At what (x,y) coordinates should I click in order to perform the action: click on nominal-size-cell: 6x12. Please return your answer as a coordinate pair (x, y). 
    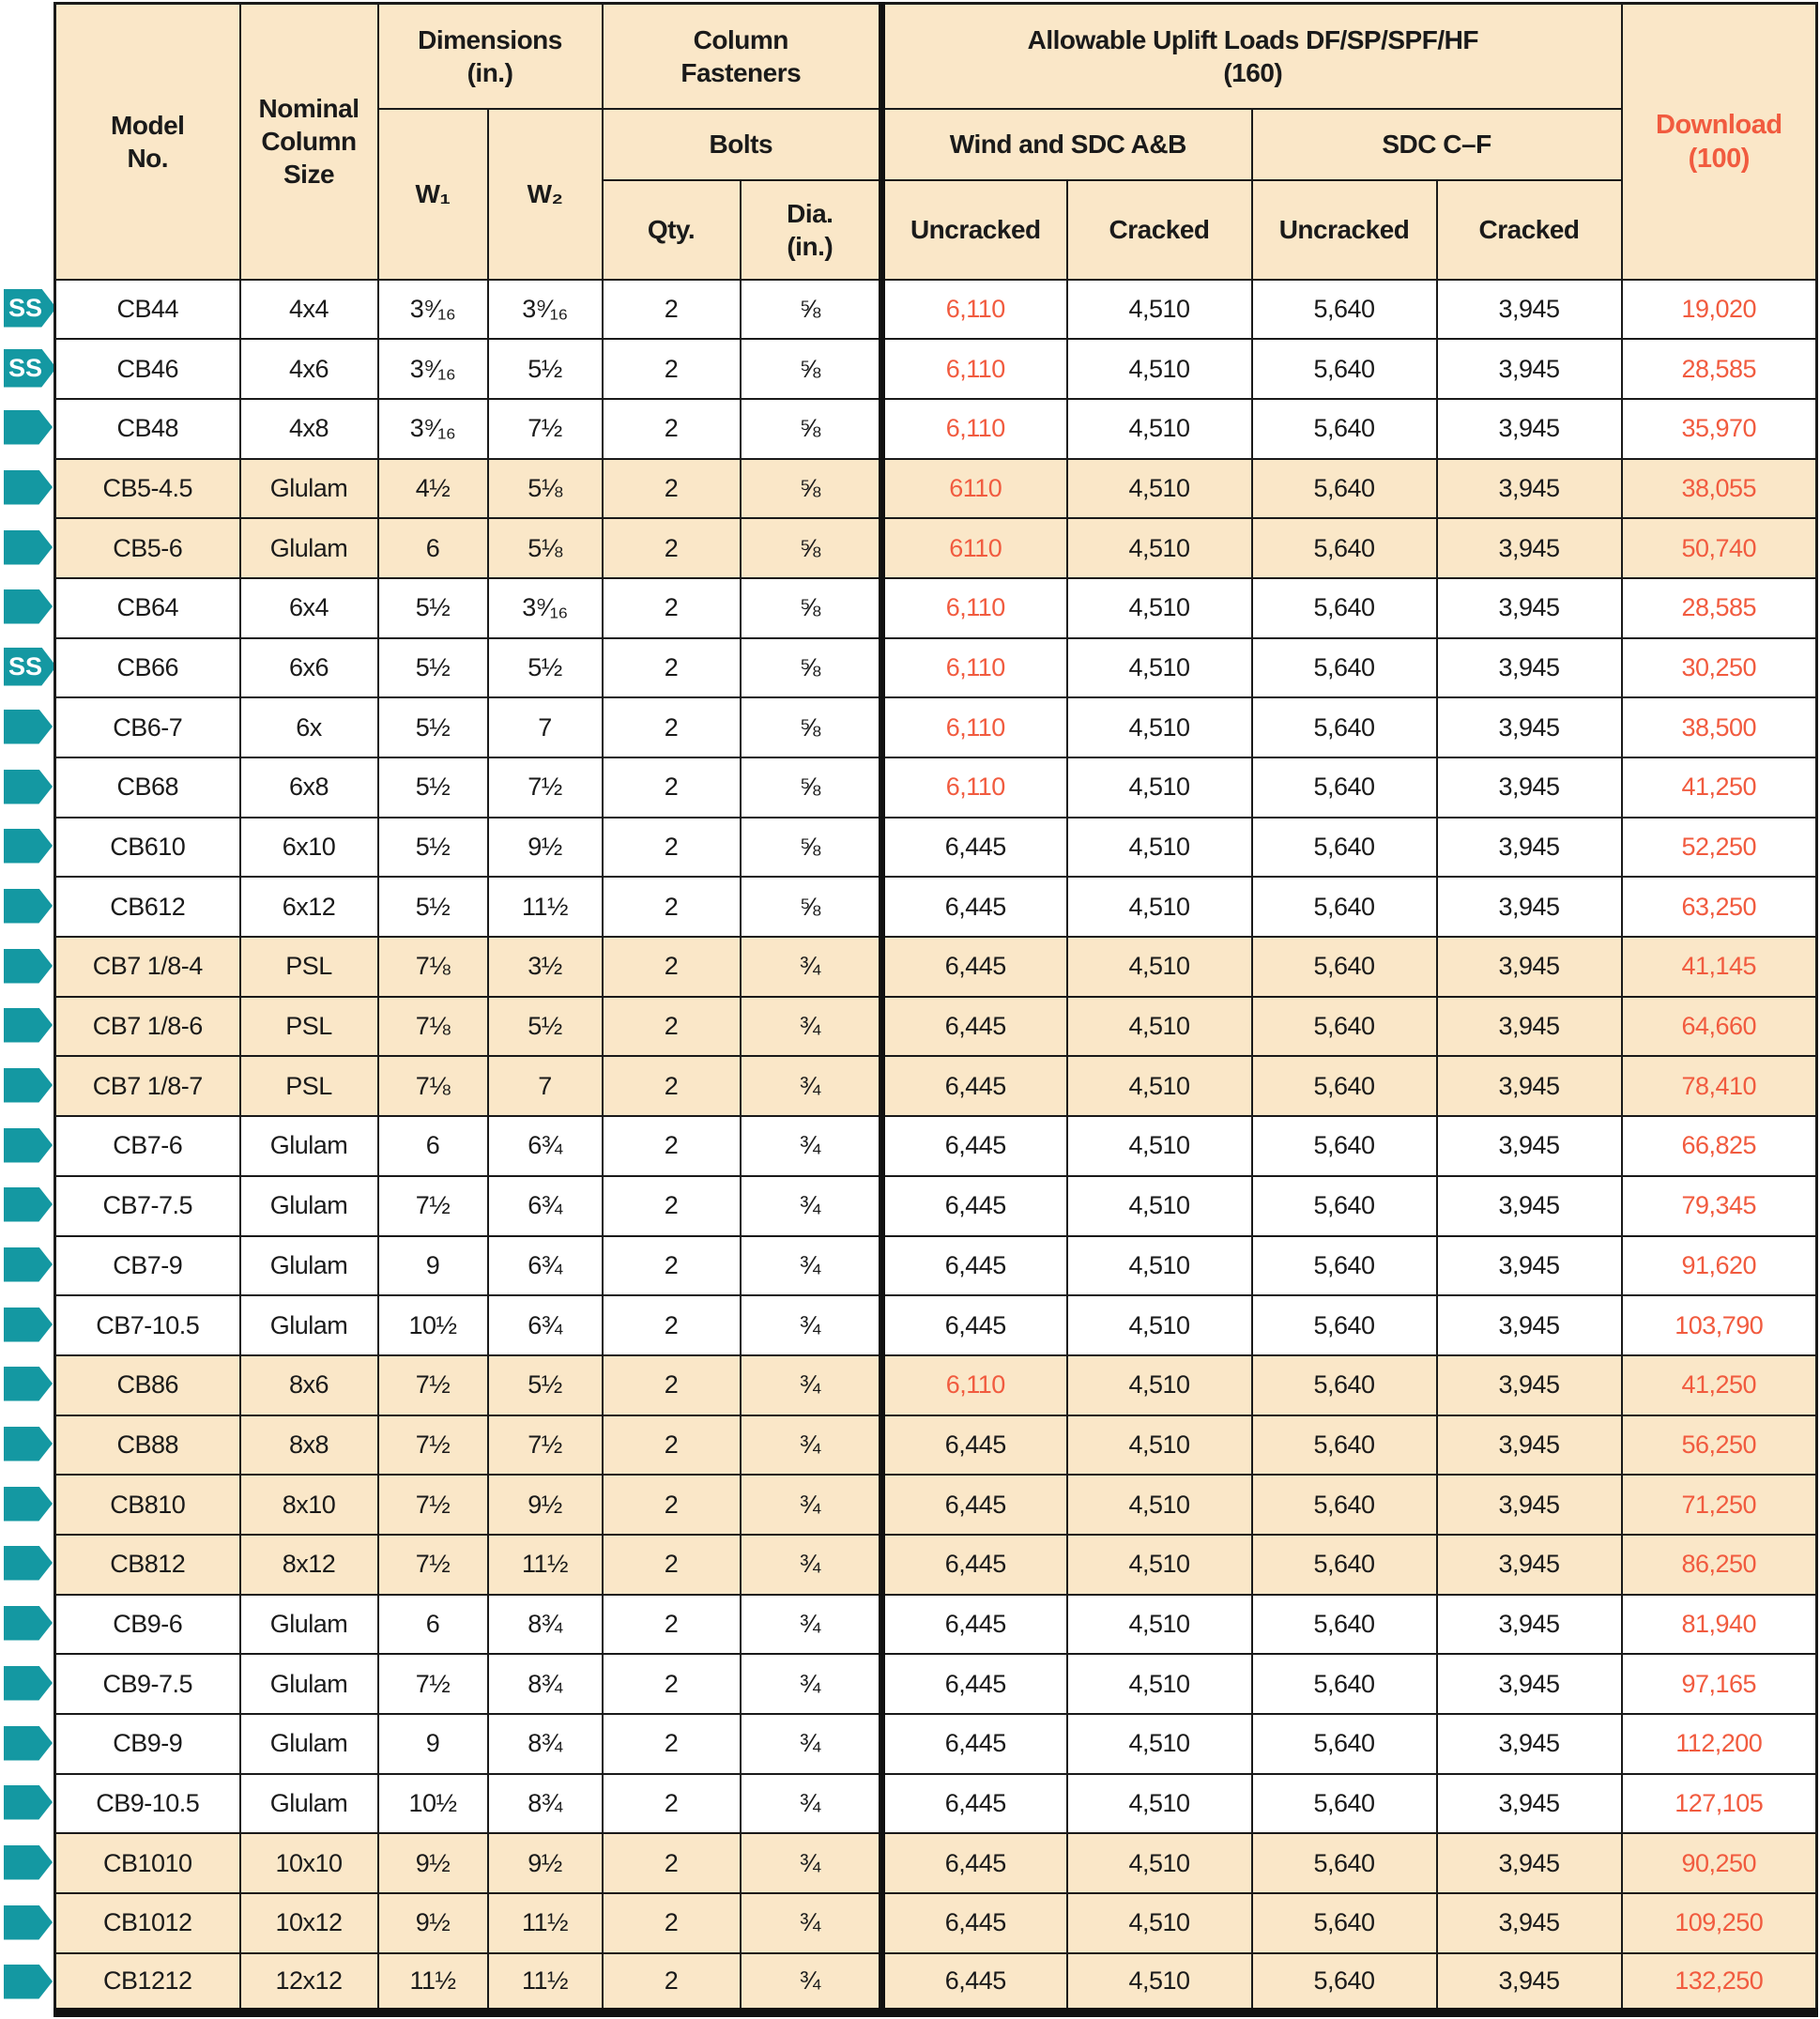
    Looking at the image, I should click on (308, 907).